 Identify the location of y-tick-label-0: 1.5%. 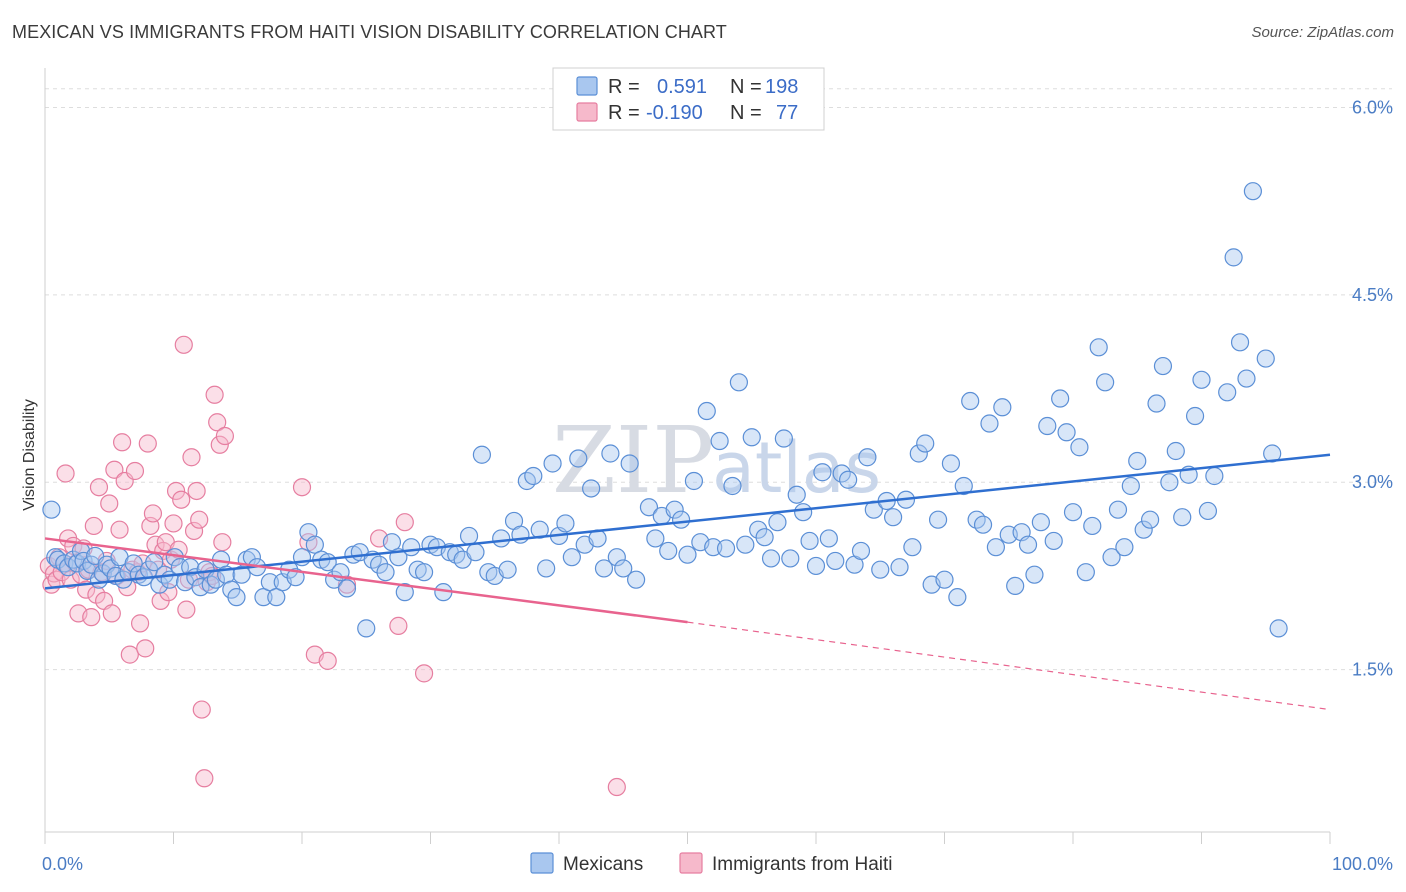
(1372, 670).